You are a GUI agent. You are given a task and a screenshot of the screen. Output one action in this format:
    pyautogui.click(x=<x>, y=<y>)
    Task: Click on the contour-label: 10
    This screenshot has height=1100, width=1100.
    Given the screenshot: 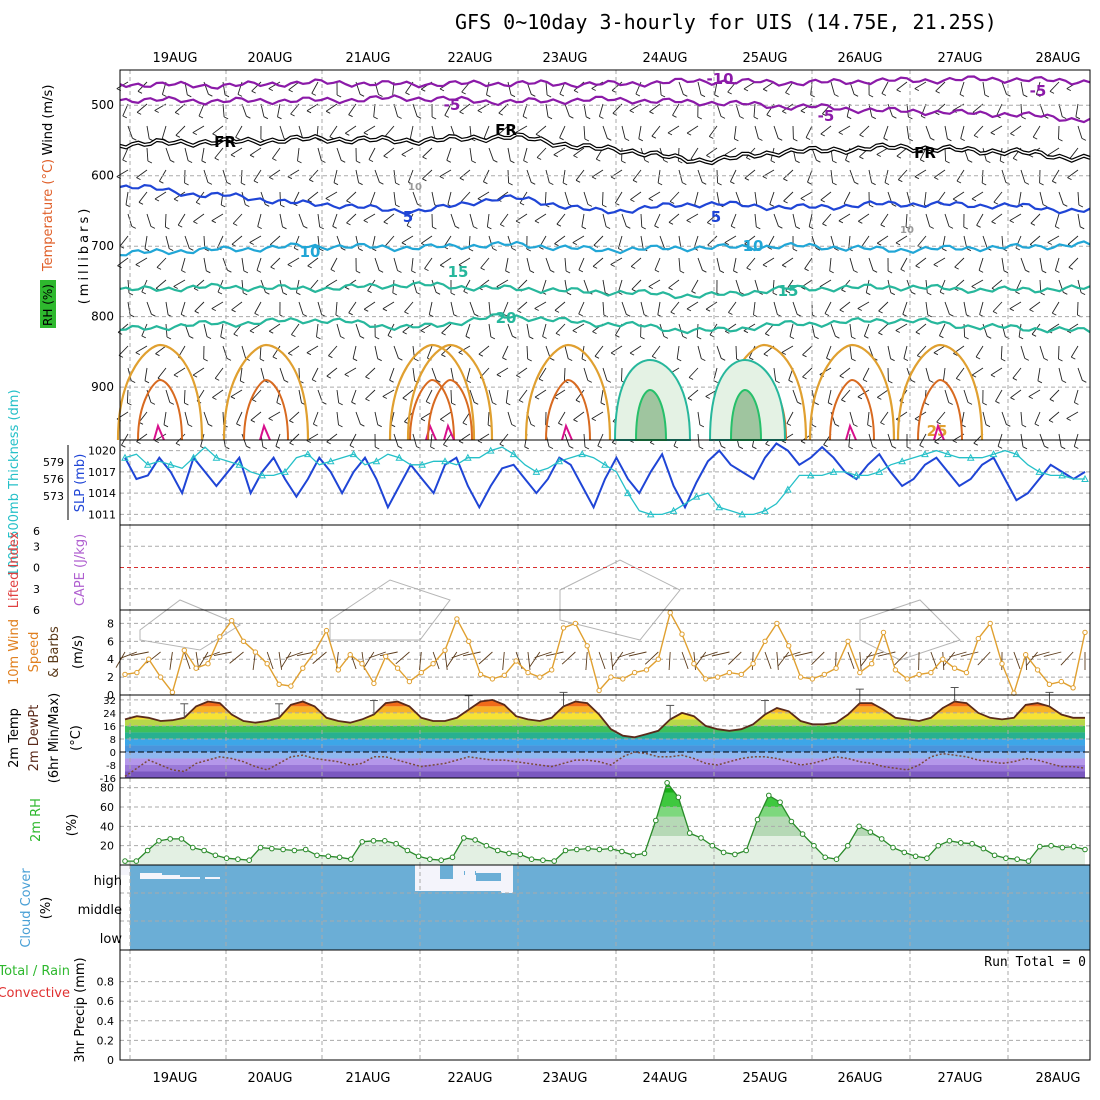 What is the action you would take?
    pyautogui.click(x=310, y=252)
    